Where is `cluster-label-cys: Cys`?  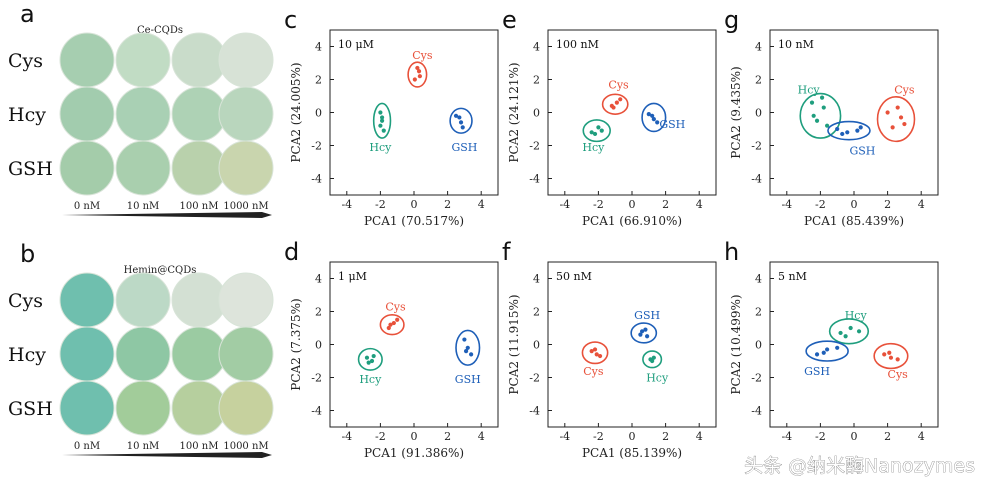 cluster-label-cys: Cys is located at coordinates (904, 89).